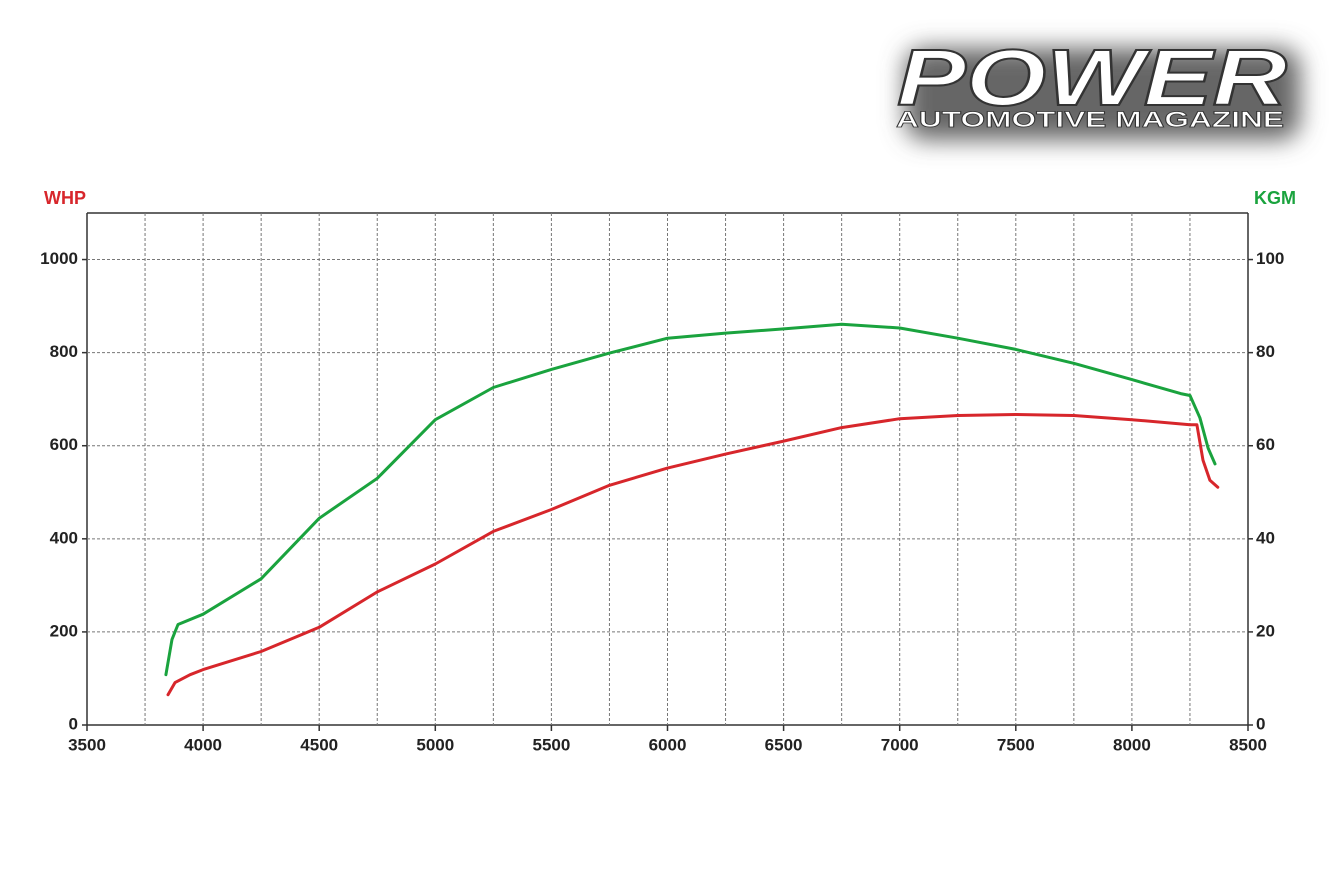 This screenshot has width=1340, height=892. I want to click on x-tick-label: 4000, so click(203, 744).